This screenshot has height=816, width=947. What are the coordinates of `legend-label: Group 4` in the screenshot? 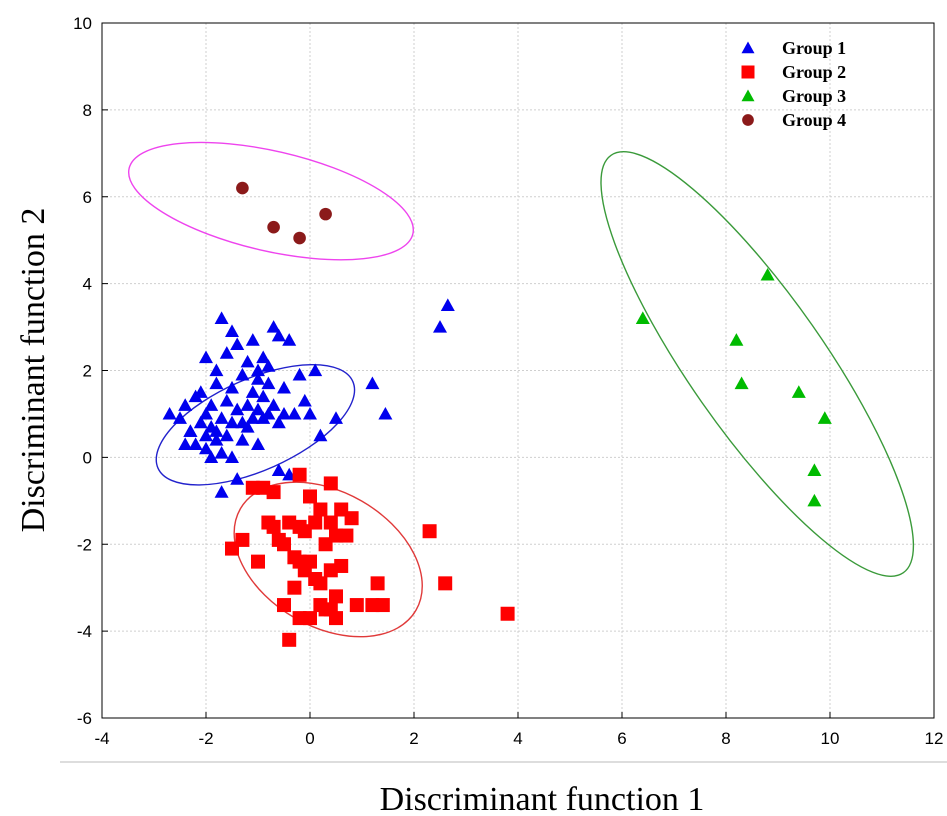 It's located at (814, 120).